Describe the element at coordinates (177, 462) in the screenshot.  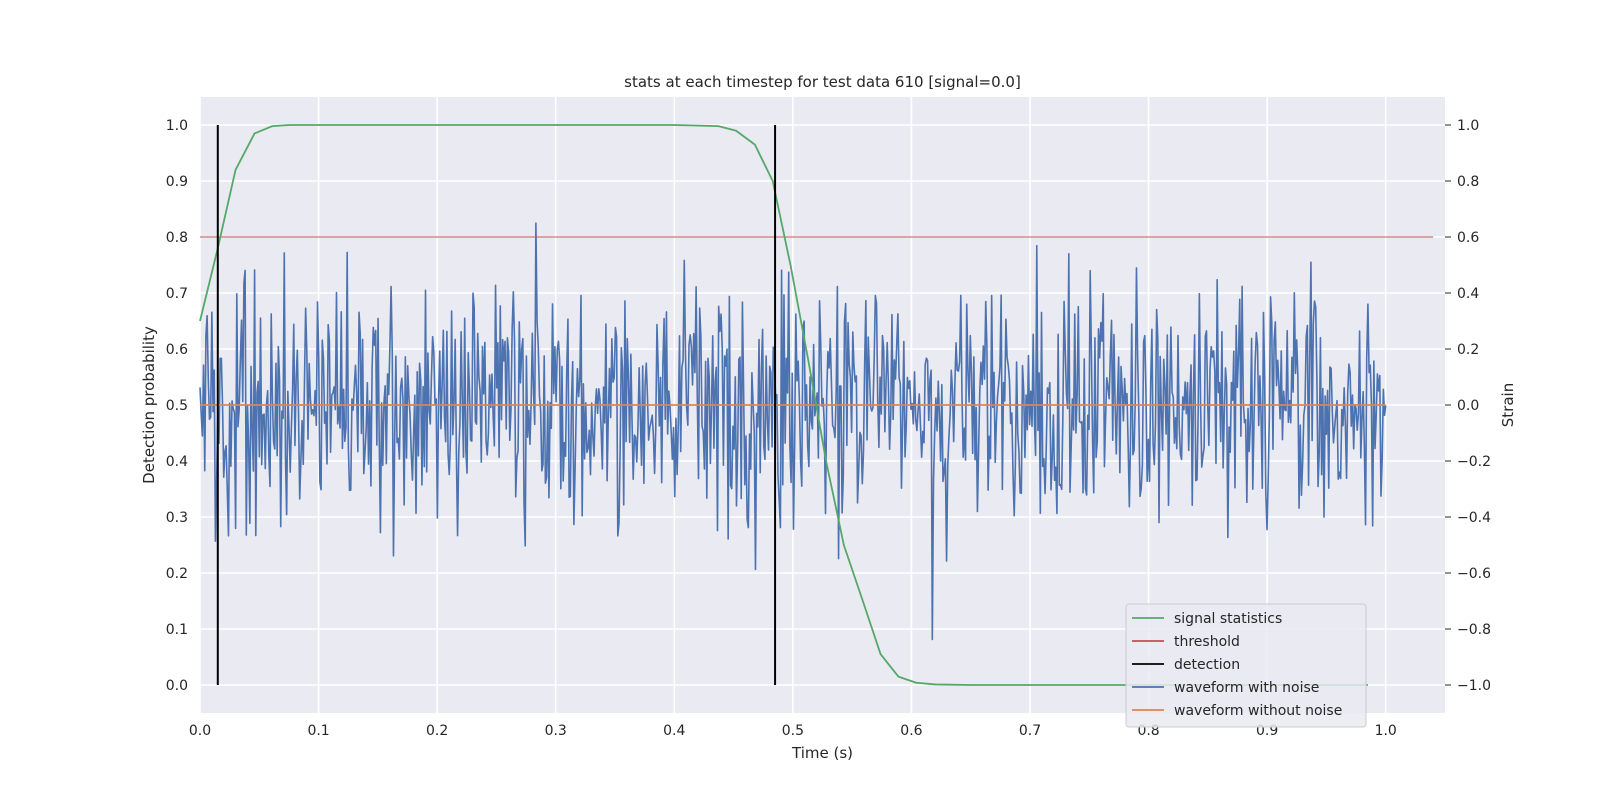
I see `left-y-tick-label: 0.4` at that location.